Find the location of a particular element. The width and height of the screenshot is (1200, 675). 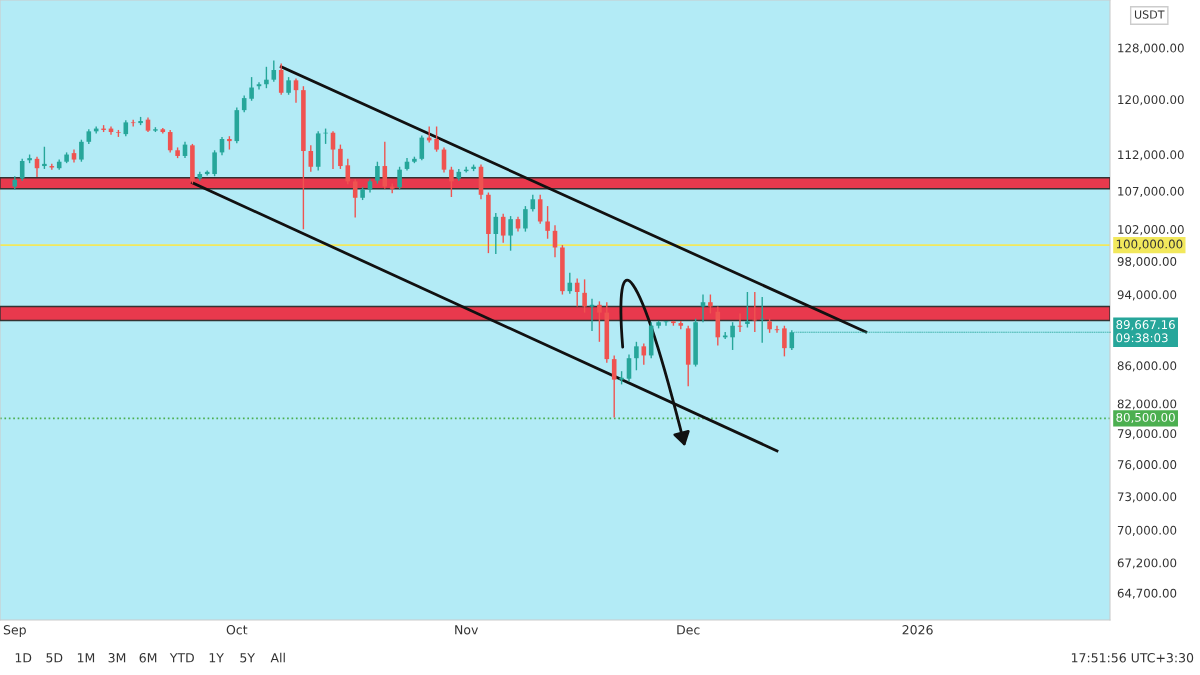

text: 6M is located at coordinates (148, 658).